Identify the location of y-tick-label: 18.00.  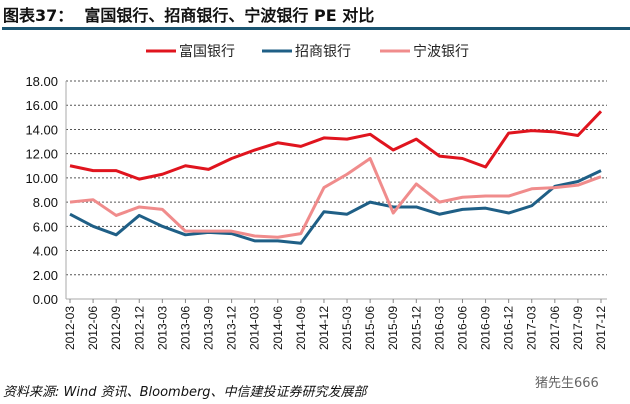
(41, 81).